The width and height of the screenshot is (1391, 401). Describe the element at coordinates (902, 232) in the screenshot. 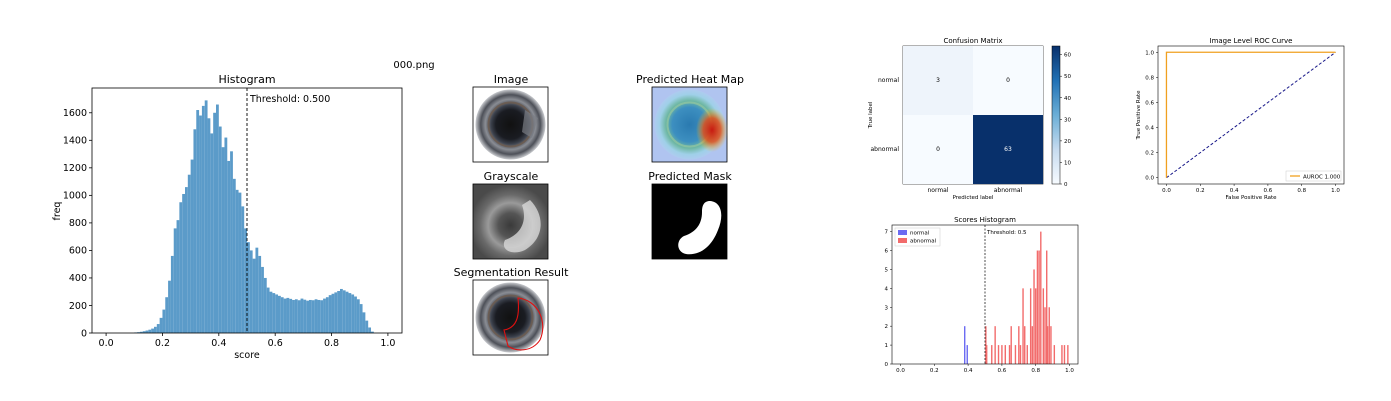

I see `scores-legend-swatch-normal` at that location.